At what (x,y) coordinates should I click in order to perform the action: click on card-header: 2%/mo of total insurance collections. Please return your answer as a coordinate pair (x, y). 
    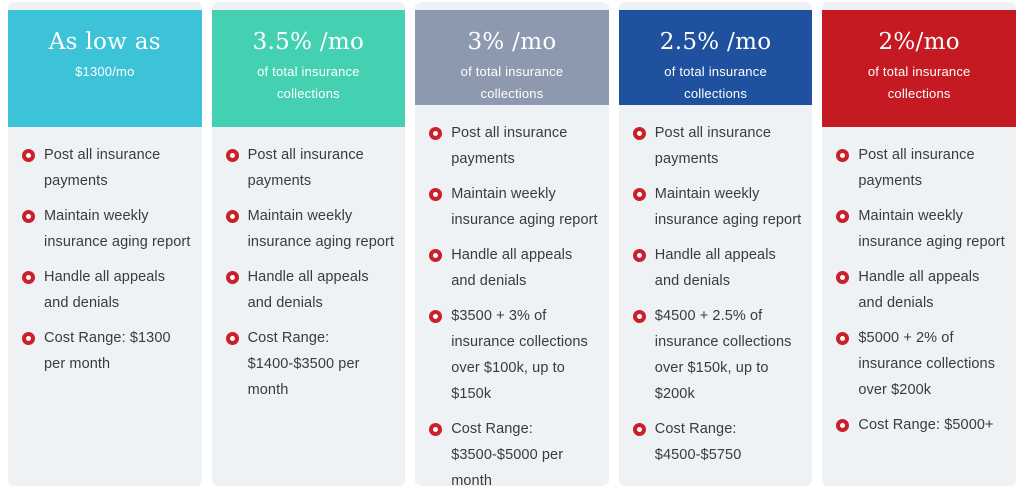
    Looking at the image, I should click on (919, 68).